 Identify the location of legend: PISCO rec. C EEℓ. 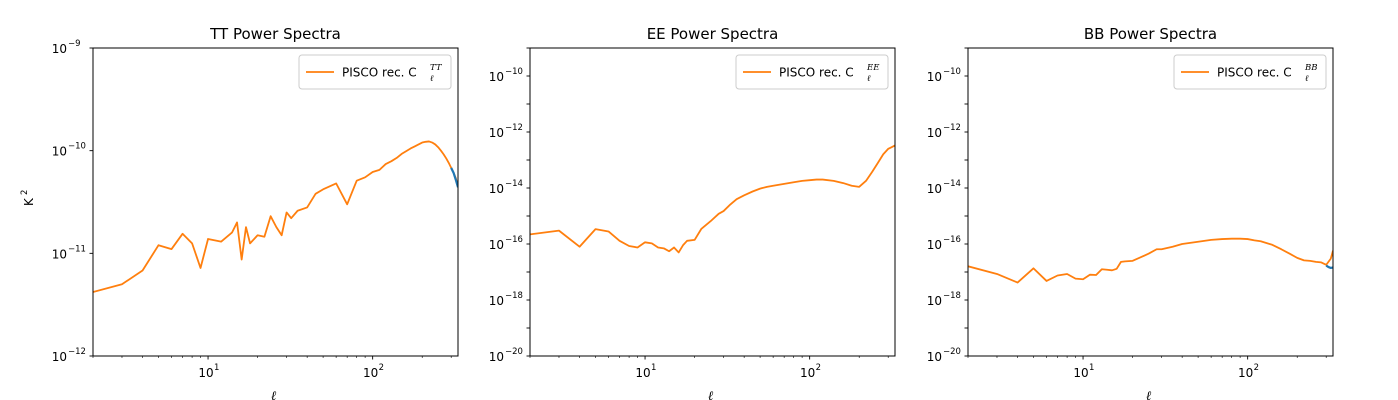
(812, 72).